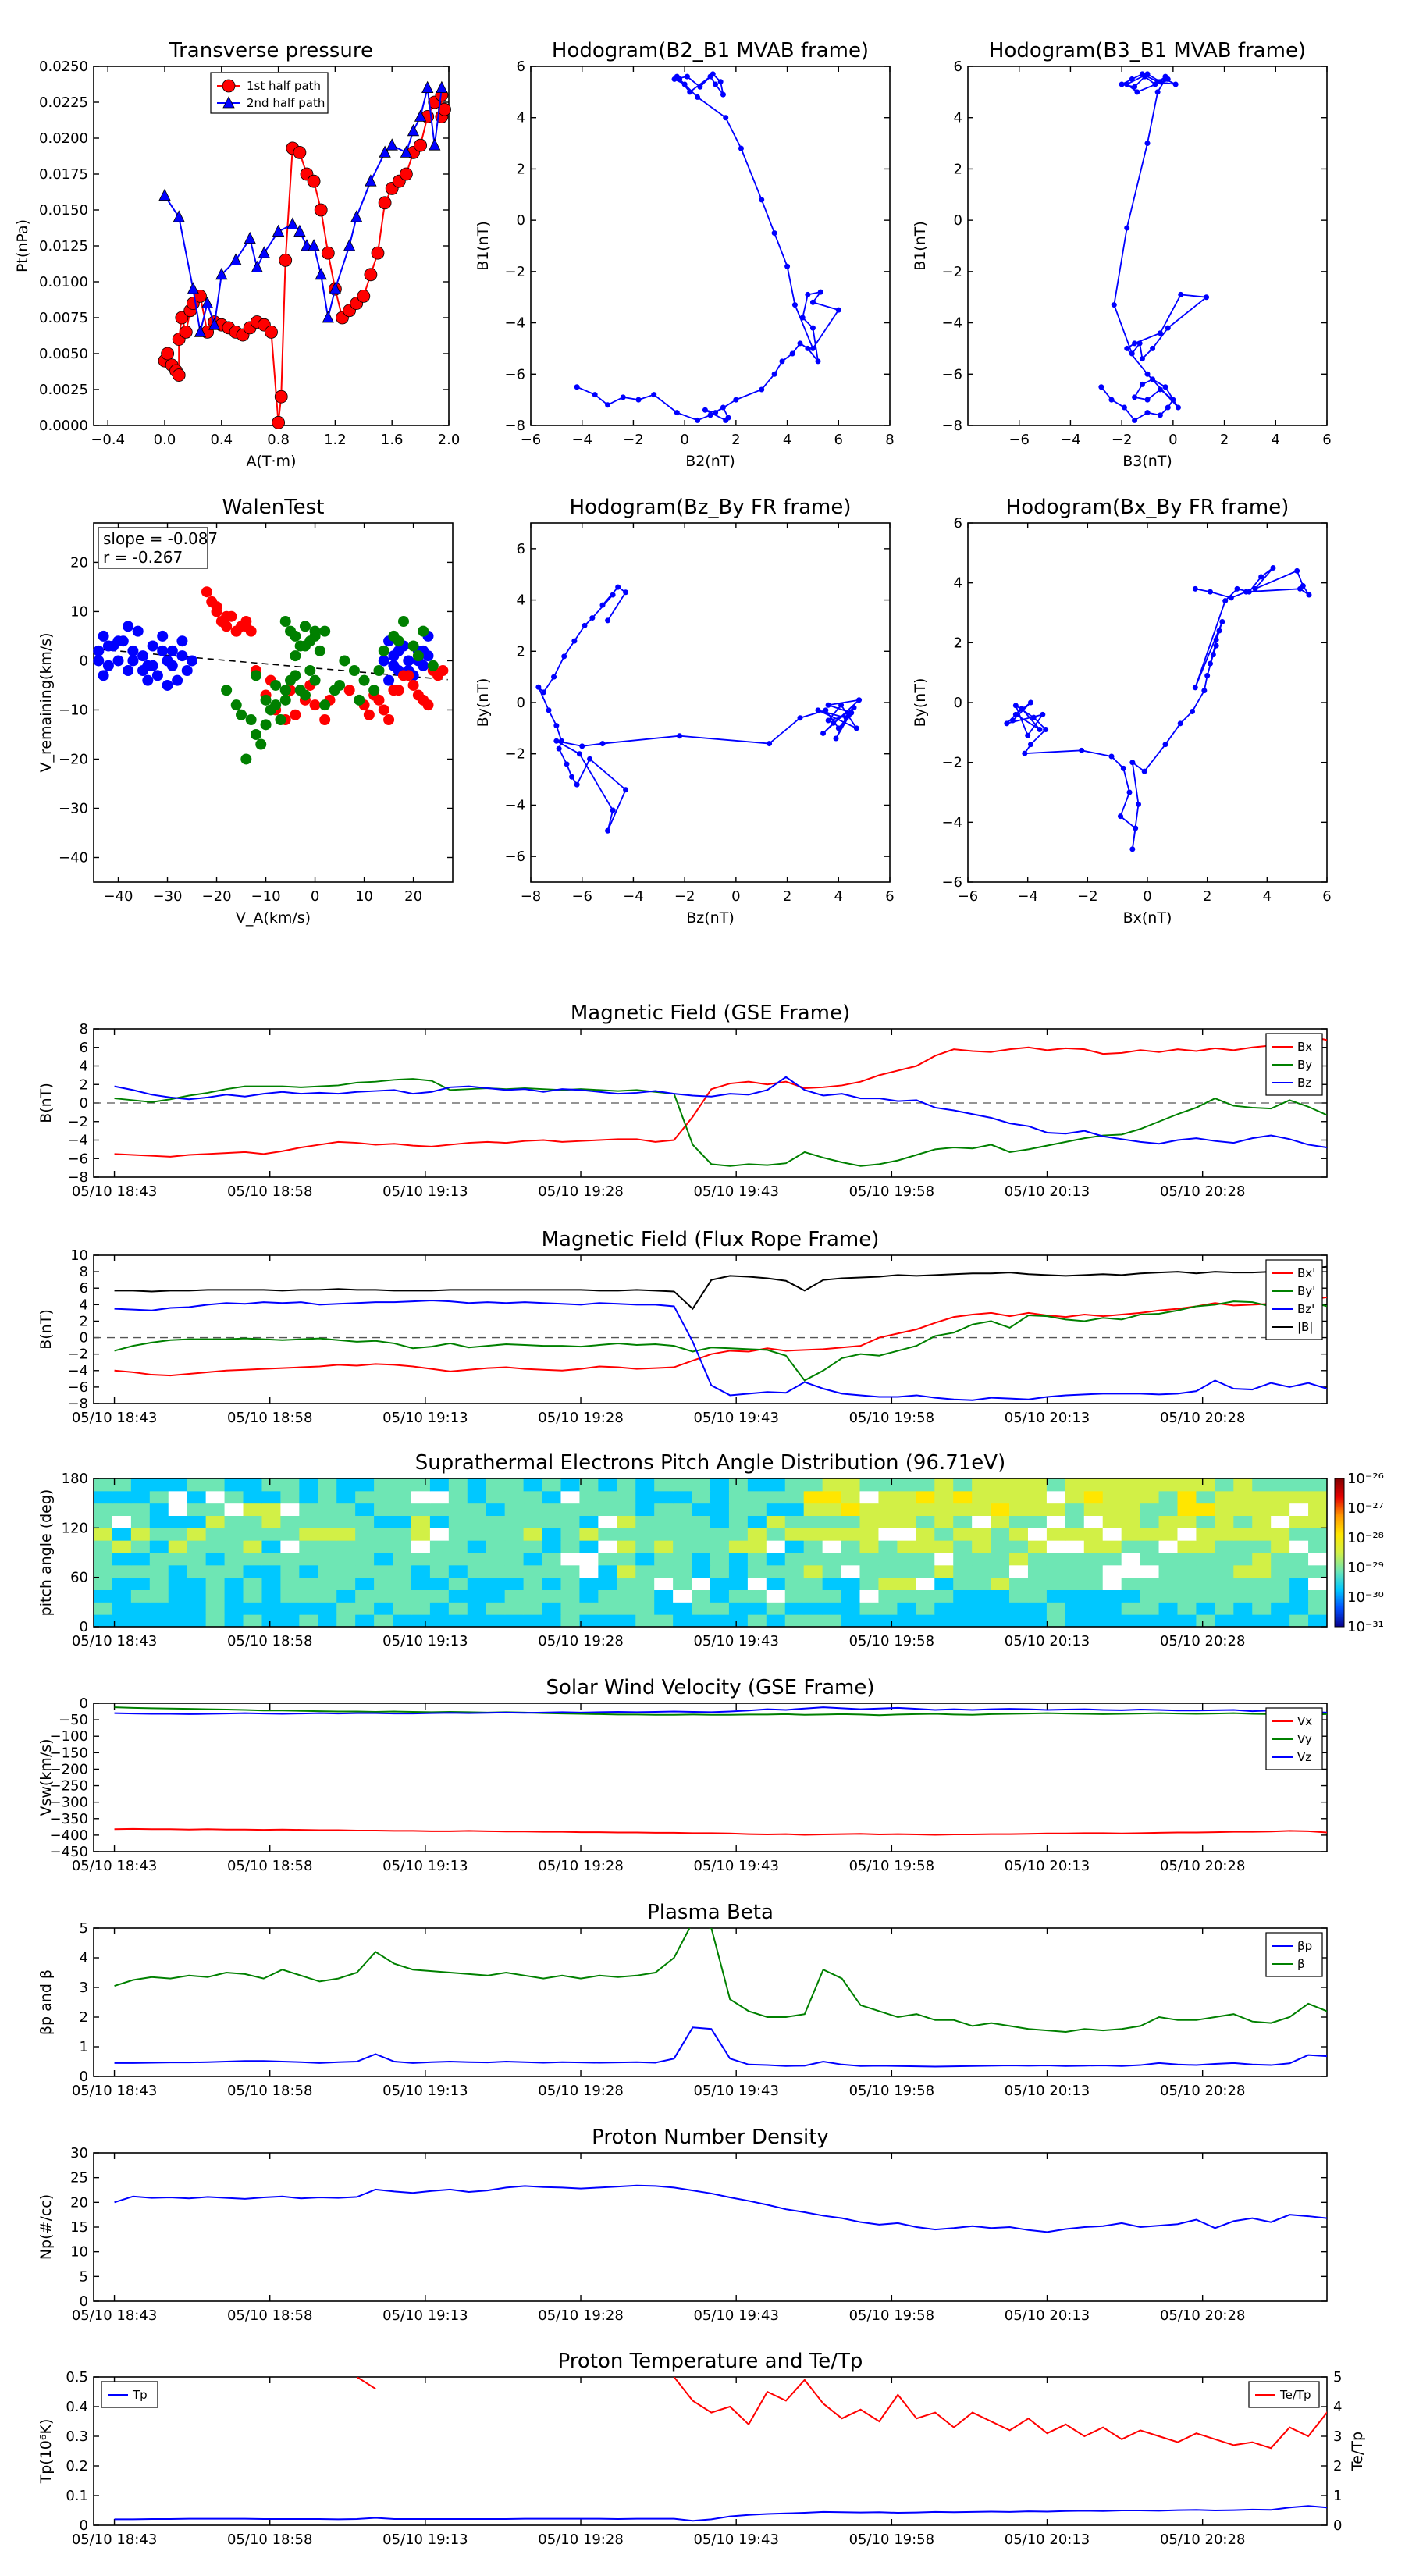 Image resolution: width=1405 pixels, height=2576 pixels. What do you see at coordinates (84, 1272) in the screenshot?
I see `y-tick-label: 8` at bounding box center [84, 1272].